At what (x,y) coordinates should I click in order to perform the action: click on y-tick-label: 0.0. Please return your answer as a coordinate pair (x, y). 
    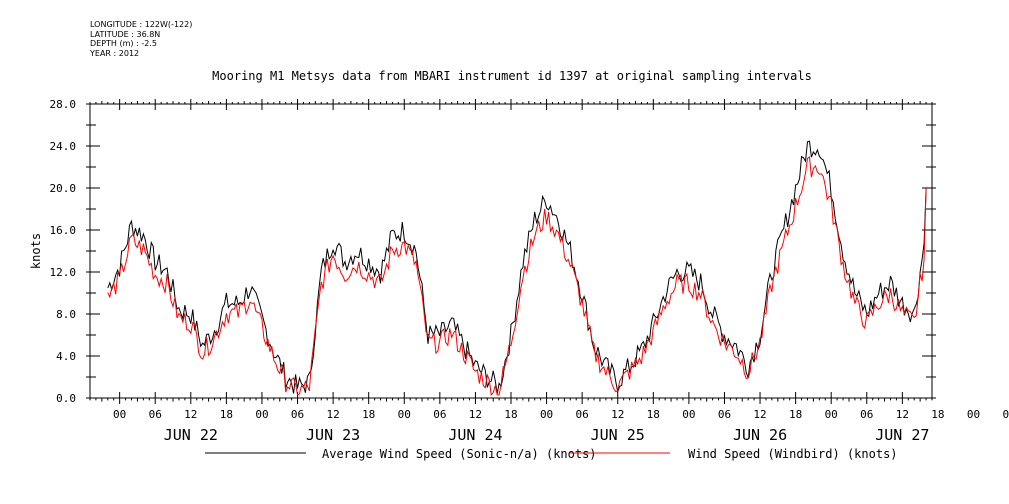
    Looking at the image, I should click on (66, 398).